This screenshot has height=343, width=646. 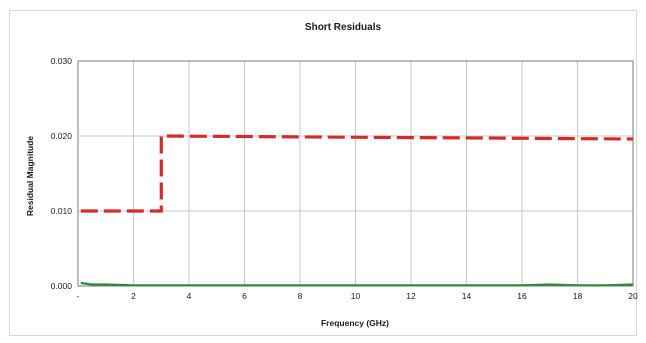 What do you see at coordinates (633, 296) in the screenshot?
I see `x-tick-label: 20` at bounding box center [633, 296].